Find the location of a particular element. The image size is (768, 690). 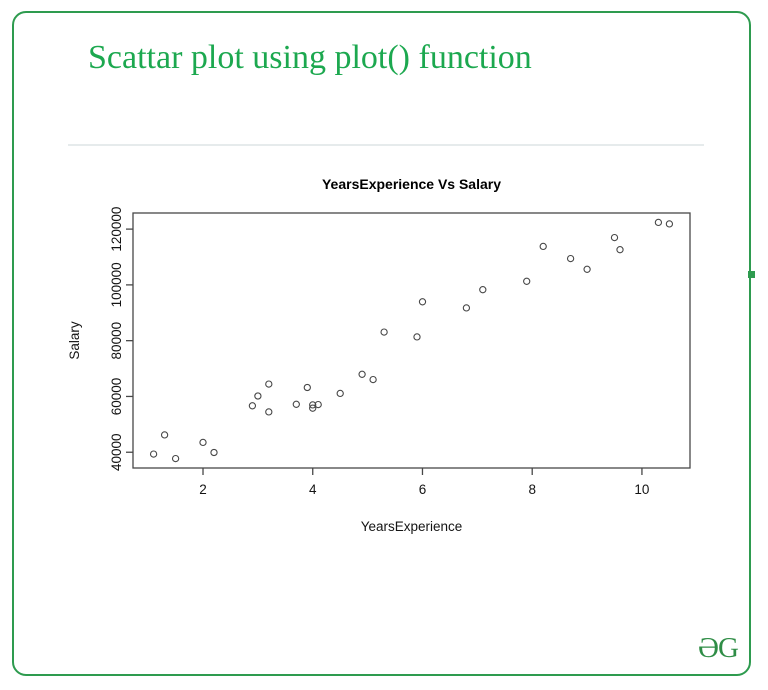

section-divider is located at coordinates (386, 145).